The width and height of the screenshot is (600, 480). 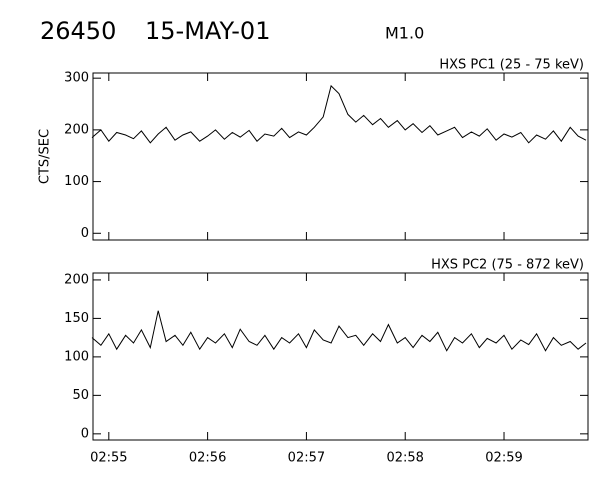 What do you see at coordinates (76, 318) in the screenshot?
I see `y-tick-label: 150` at bounding box center [76, 318].